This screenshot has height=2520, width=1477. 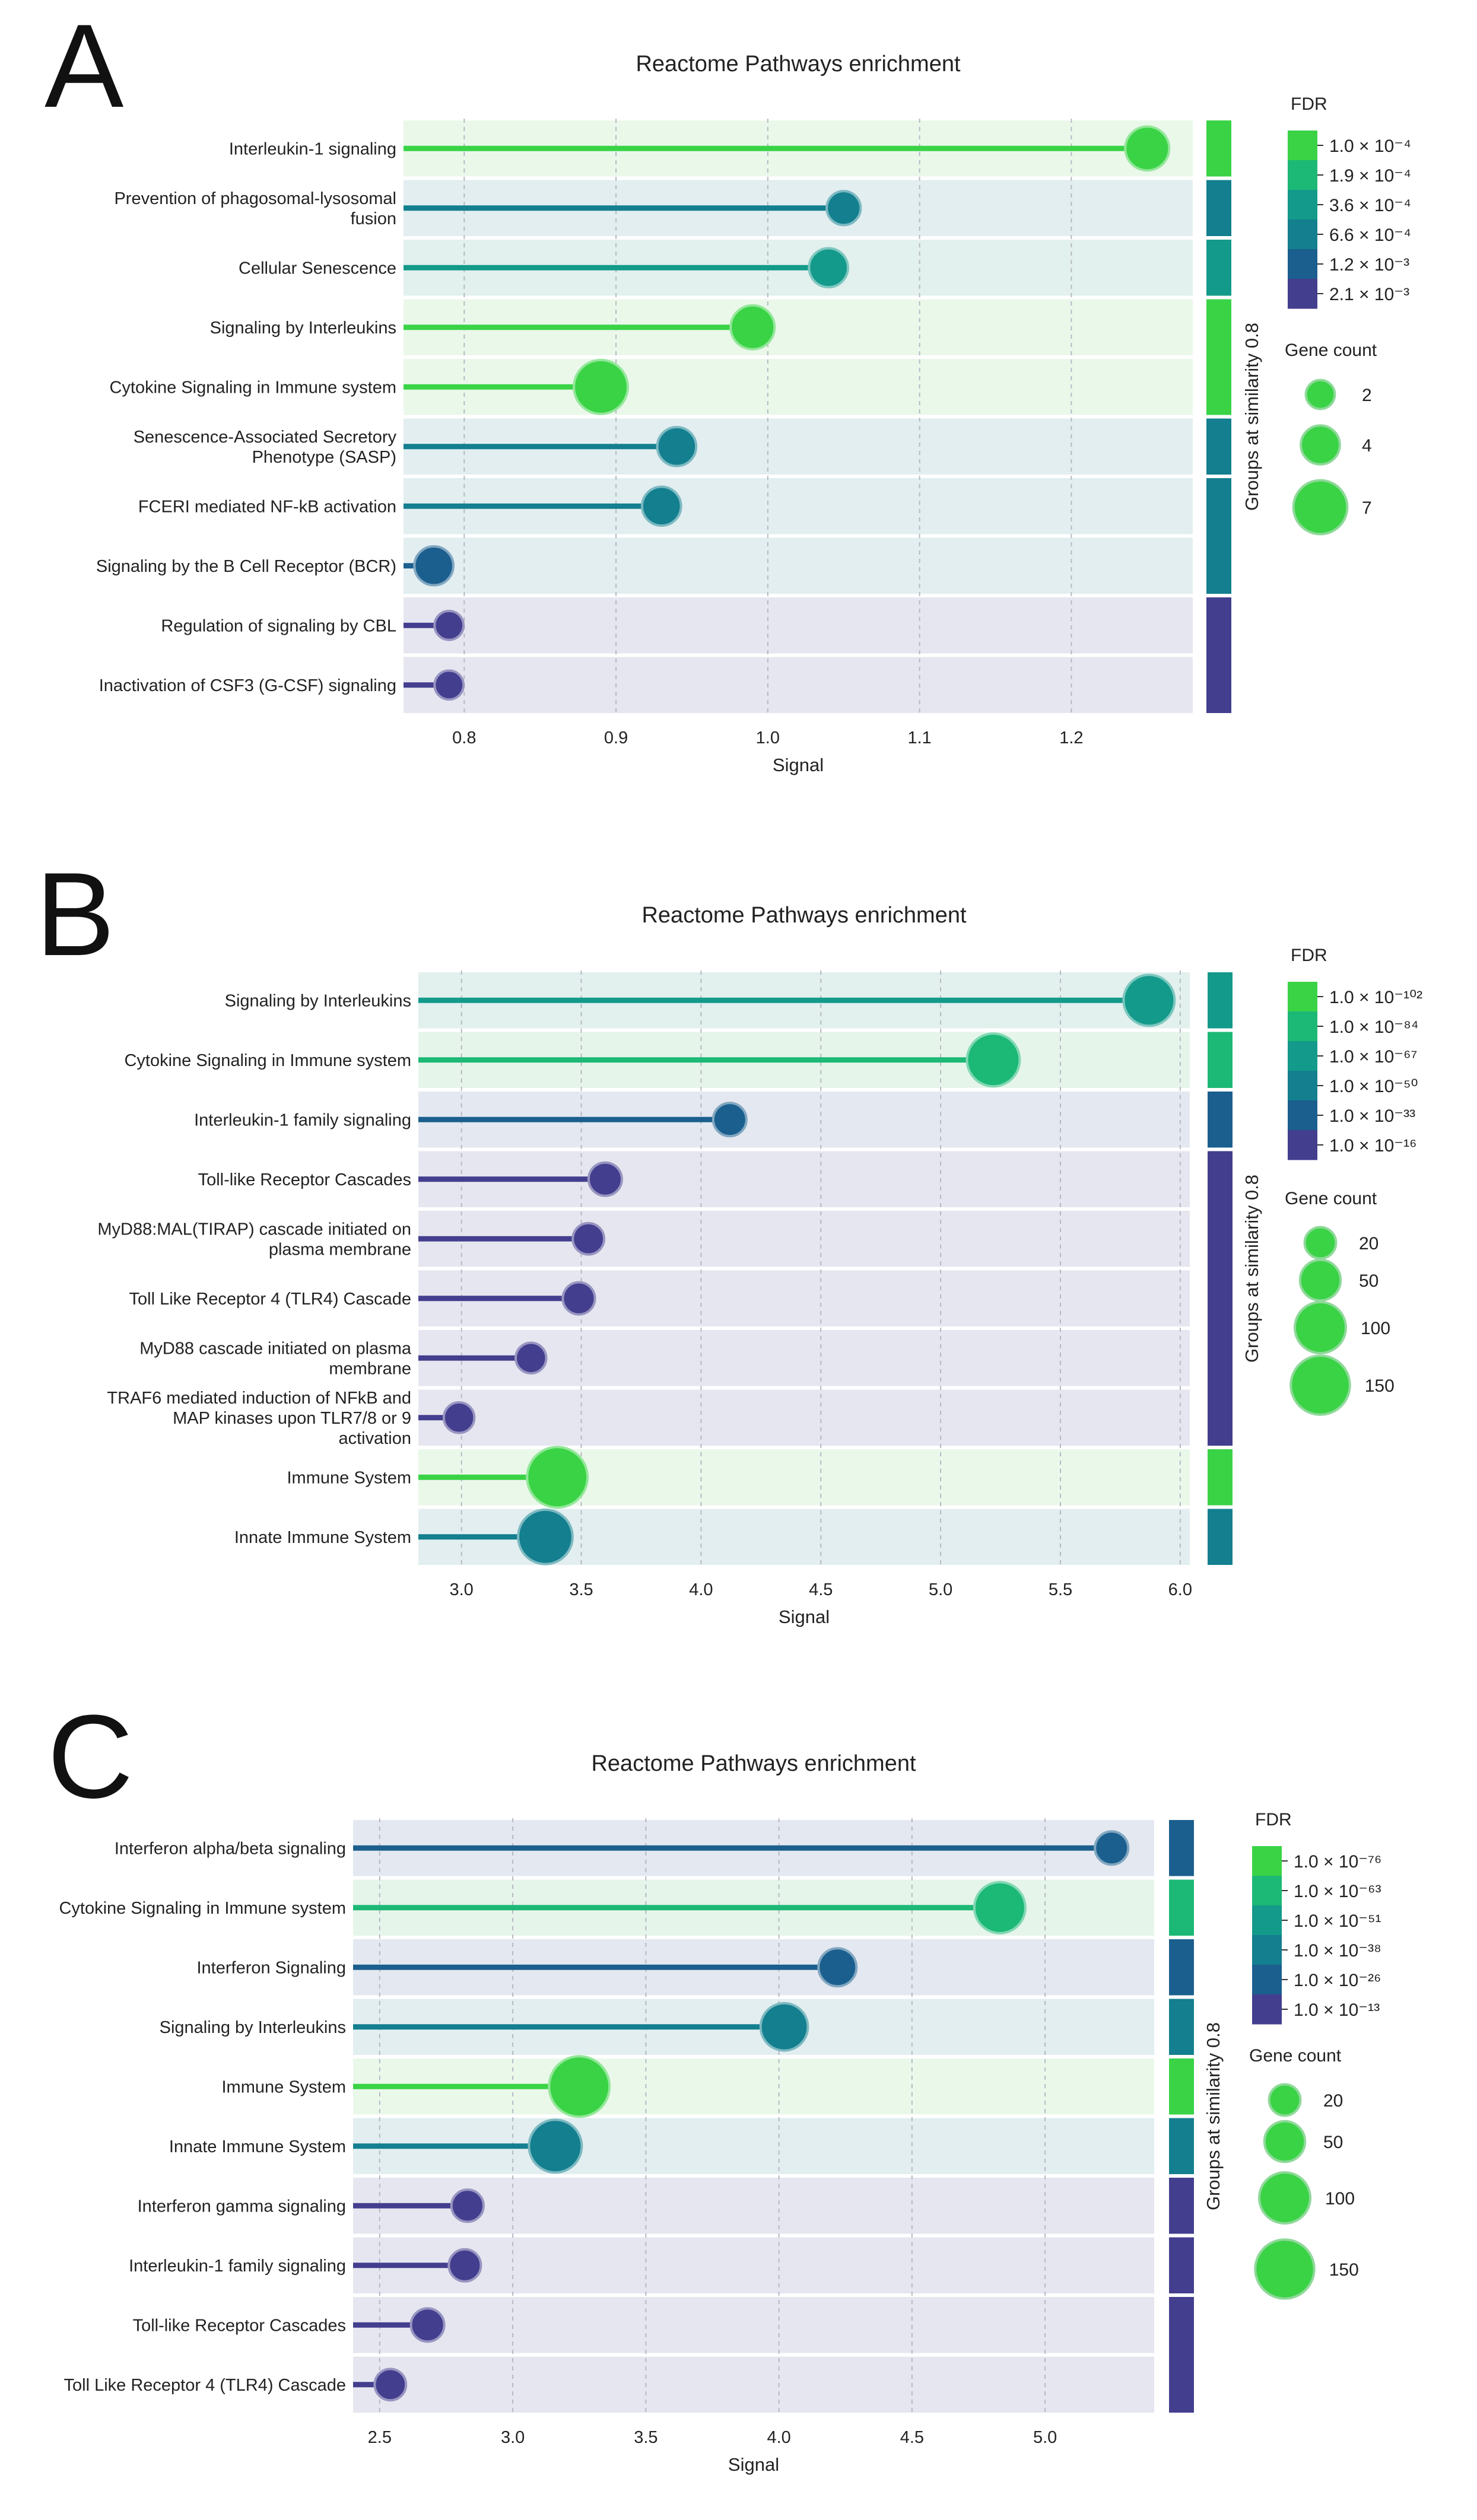 What do you see at coordinates (1180, 1589) in the screenshot?
I see `x-tick-label: 6.0` at bounding box center [1180, 1589].